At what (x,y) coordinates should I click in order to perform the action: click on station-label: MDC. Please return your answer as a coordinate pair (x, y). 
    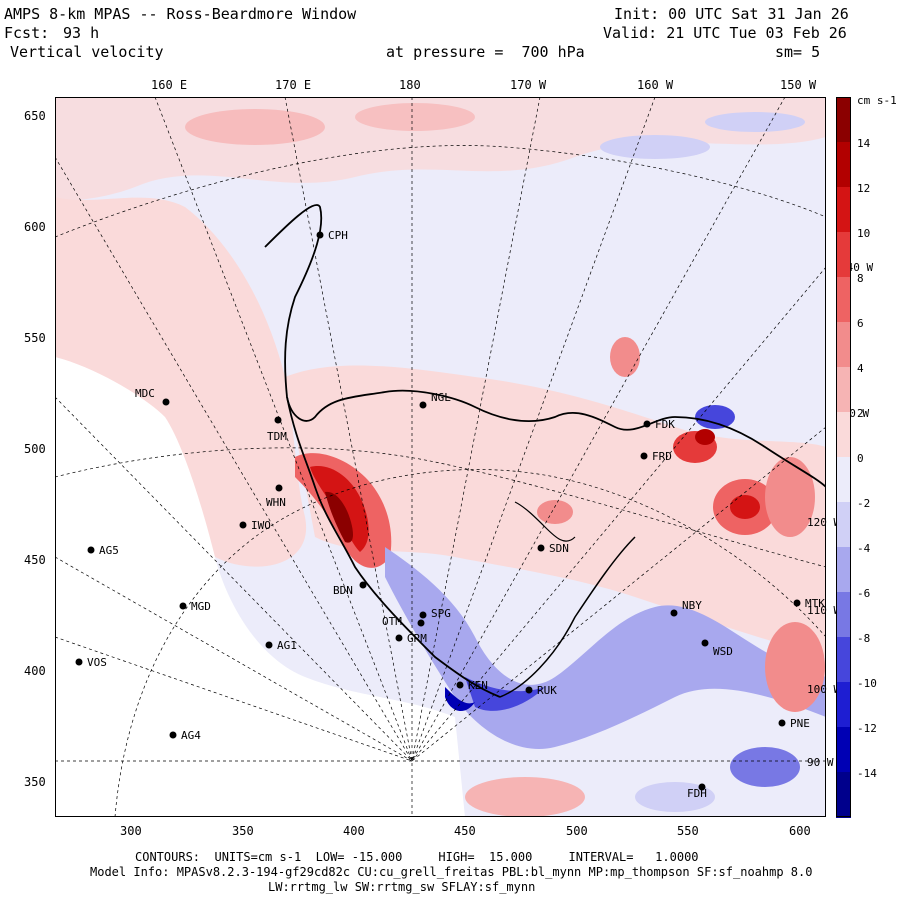
    Looking at the image, I should click on (145, 393).